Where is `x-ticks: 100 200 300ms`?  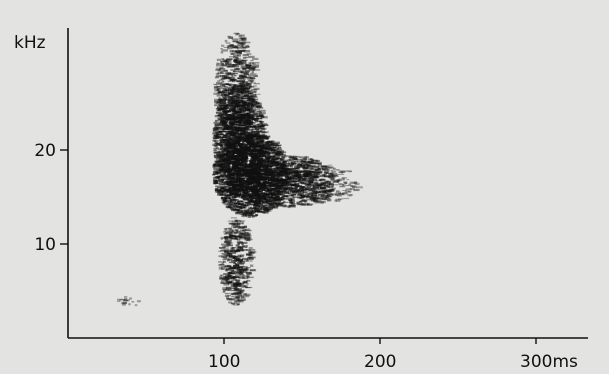 x-ticks: 100 200 300ms is located at coordinates (393, 355).